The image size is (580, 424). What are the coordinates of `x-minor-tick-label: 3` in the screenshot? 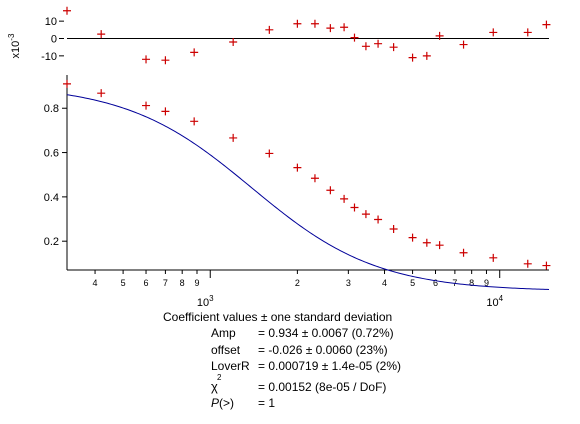 It's located at (348, 283).